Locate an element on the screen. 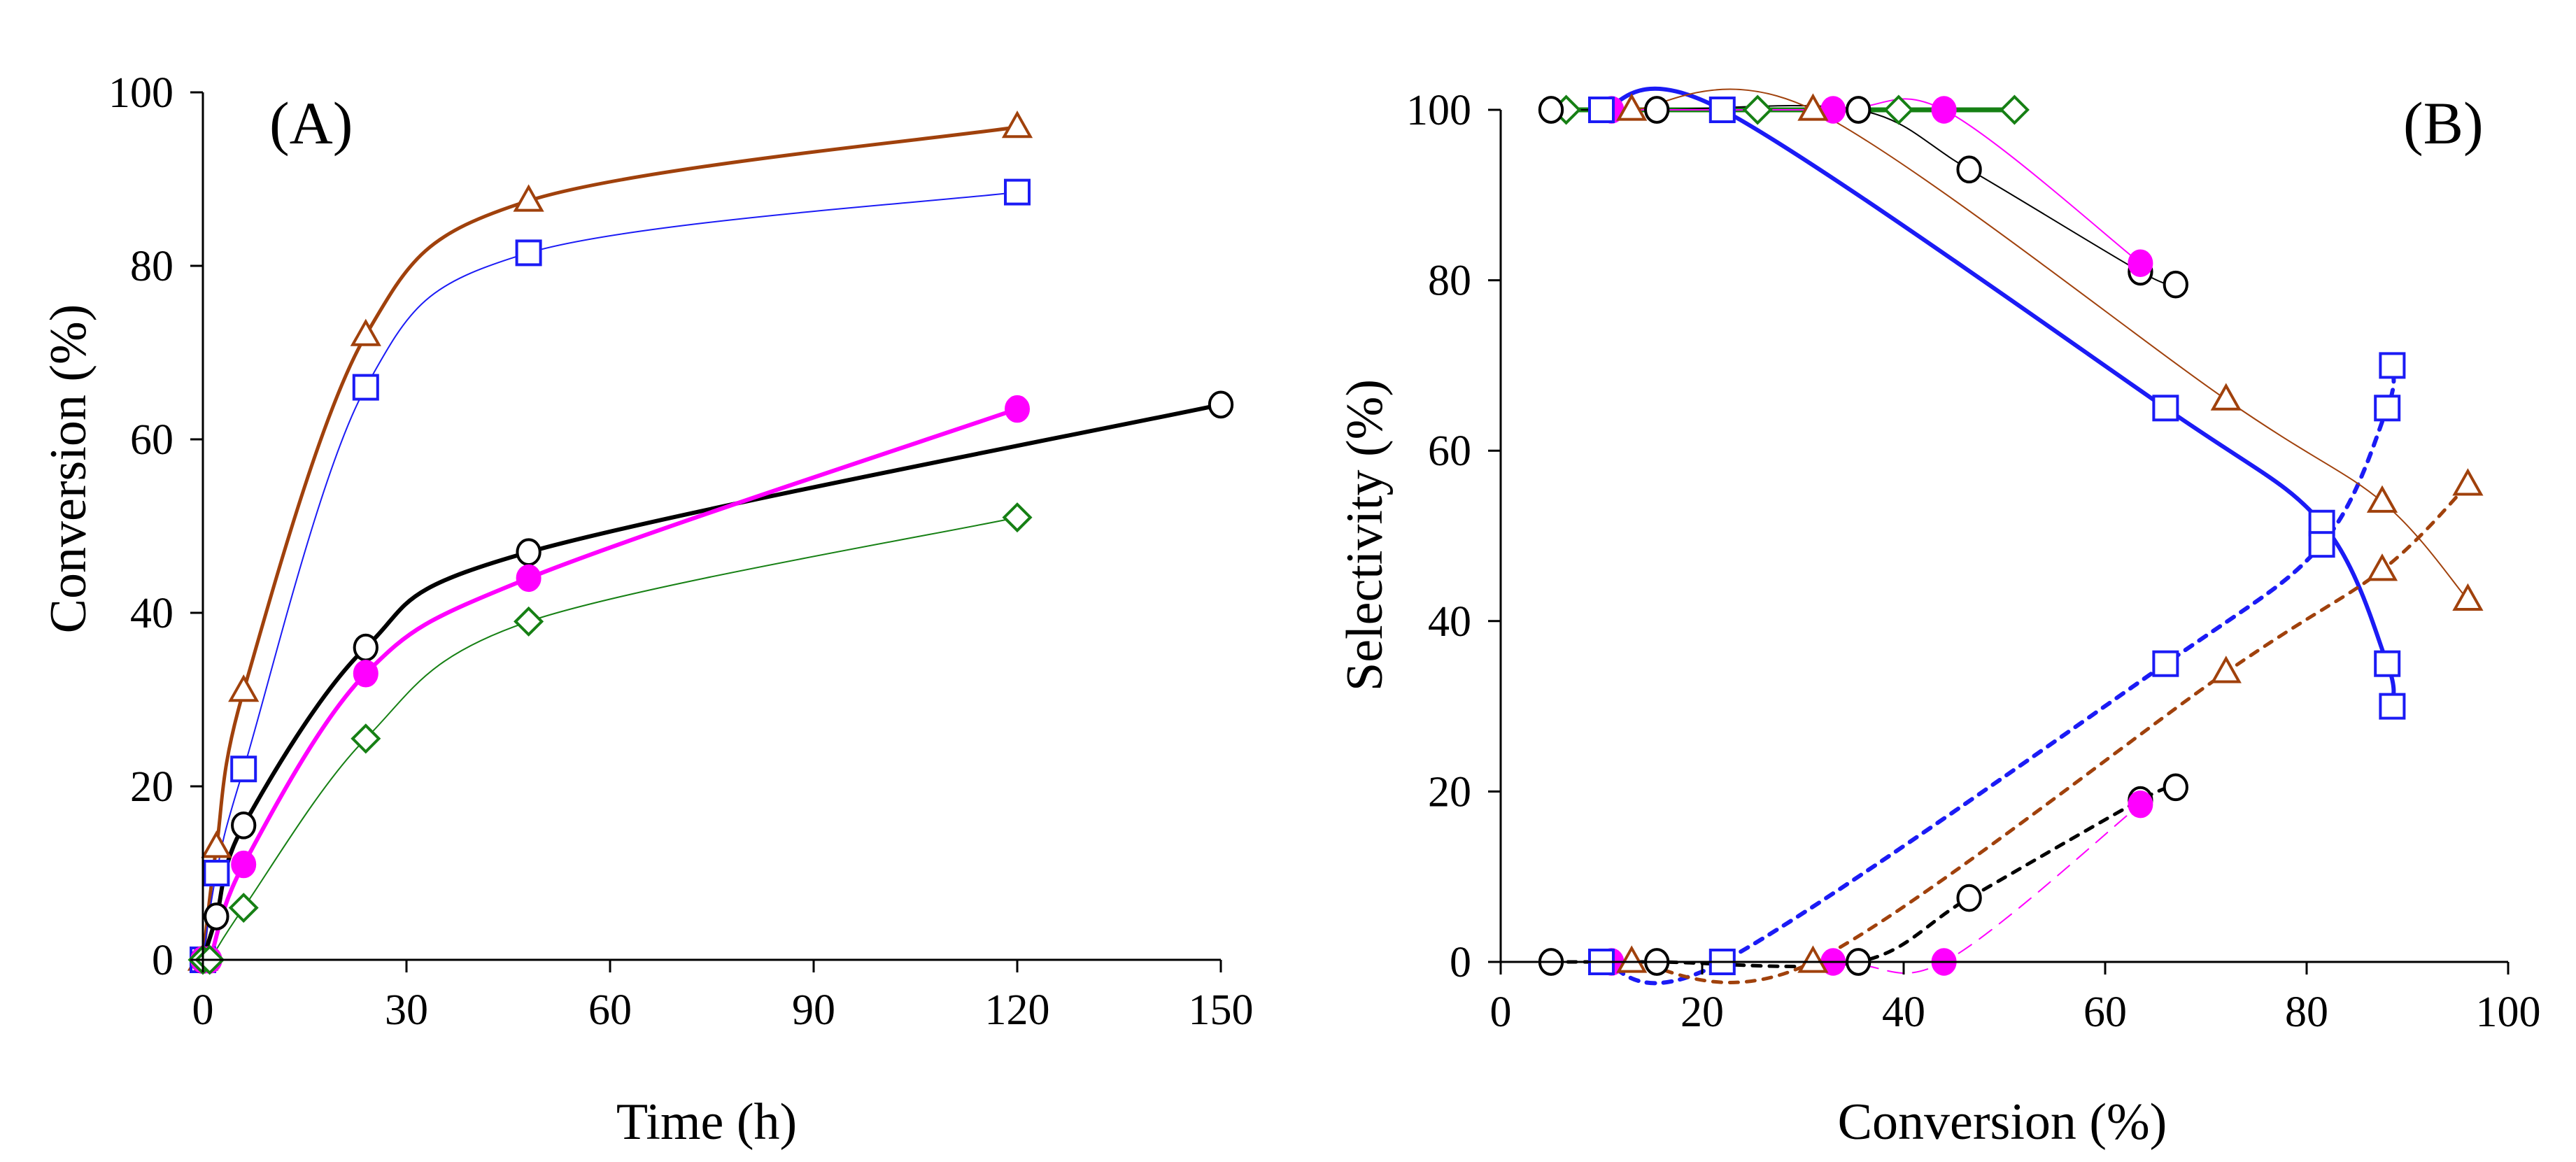  panel-a-y-axis-label: Conversion (%) is located at coordinates (68, 469).